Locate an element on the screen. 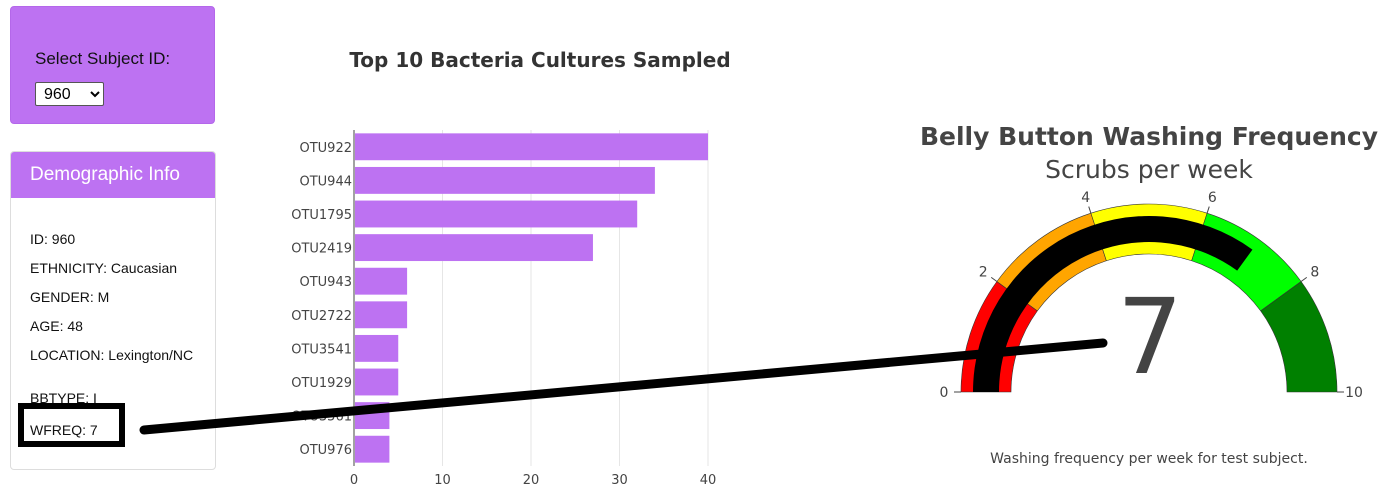 The width and height of the screenshot is (1390, 503). demographic-info-header: Demographic Info is located at coordinates (113, 175).